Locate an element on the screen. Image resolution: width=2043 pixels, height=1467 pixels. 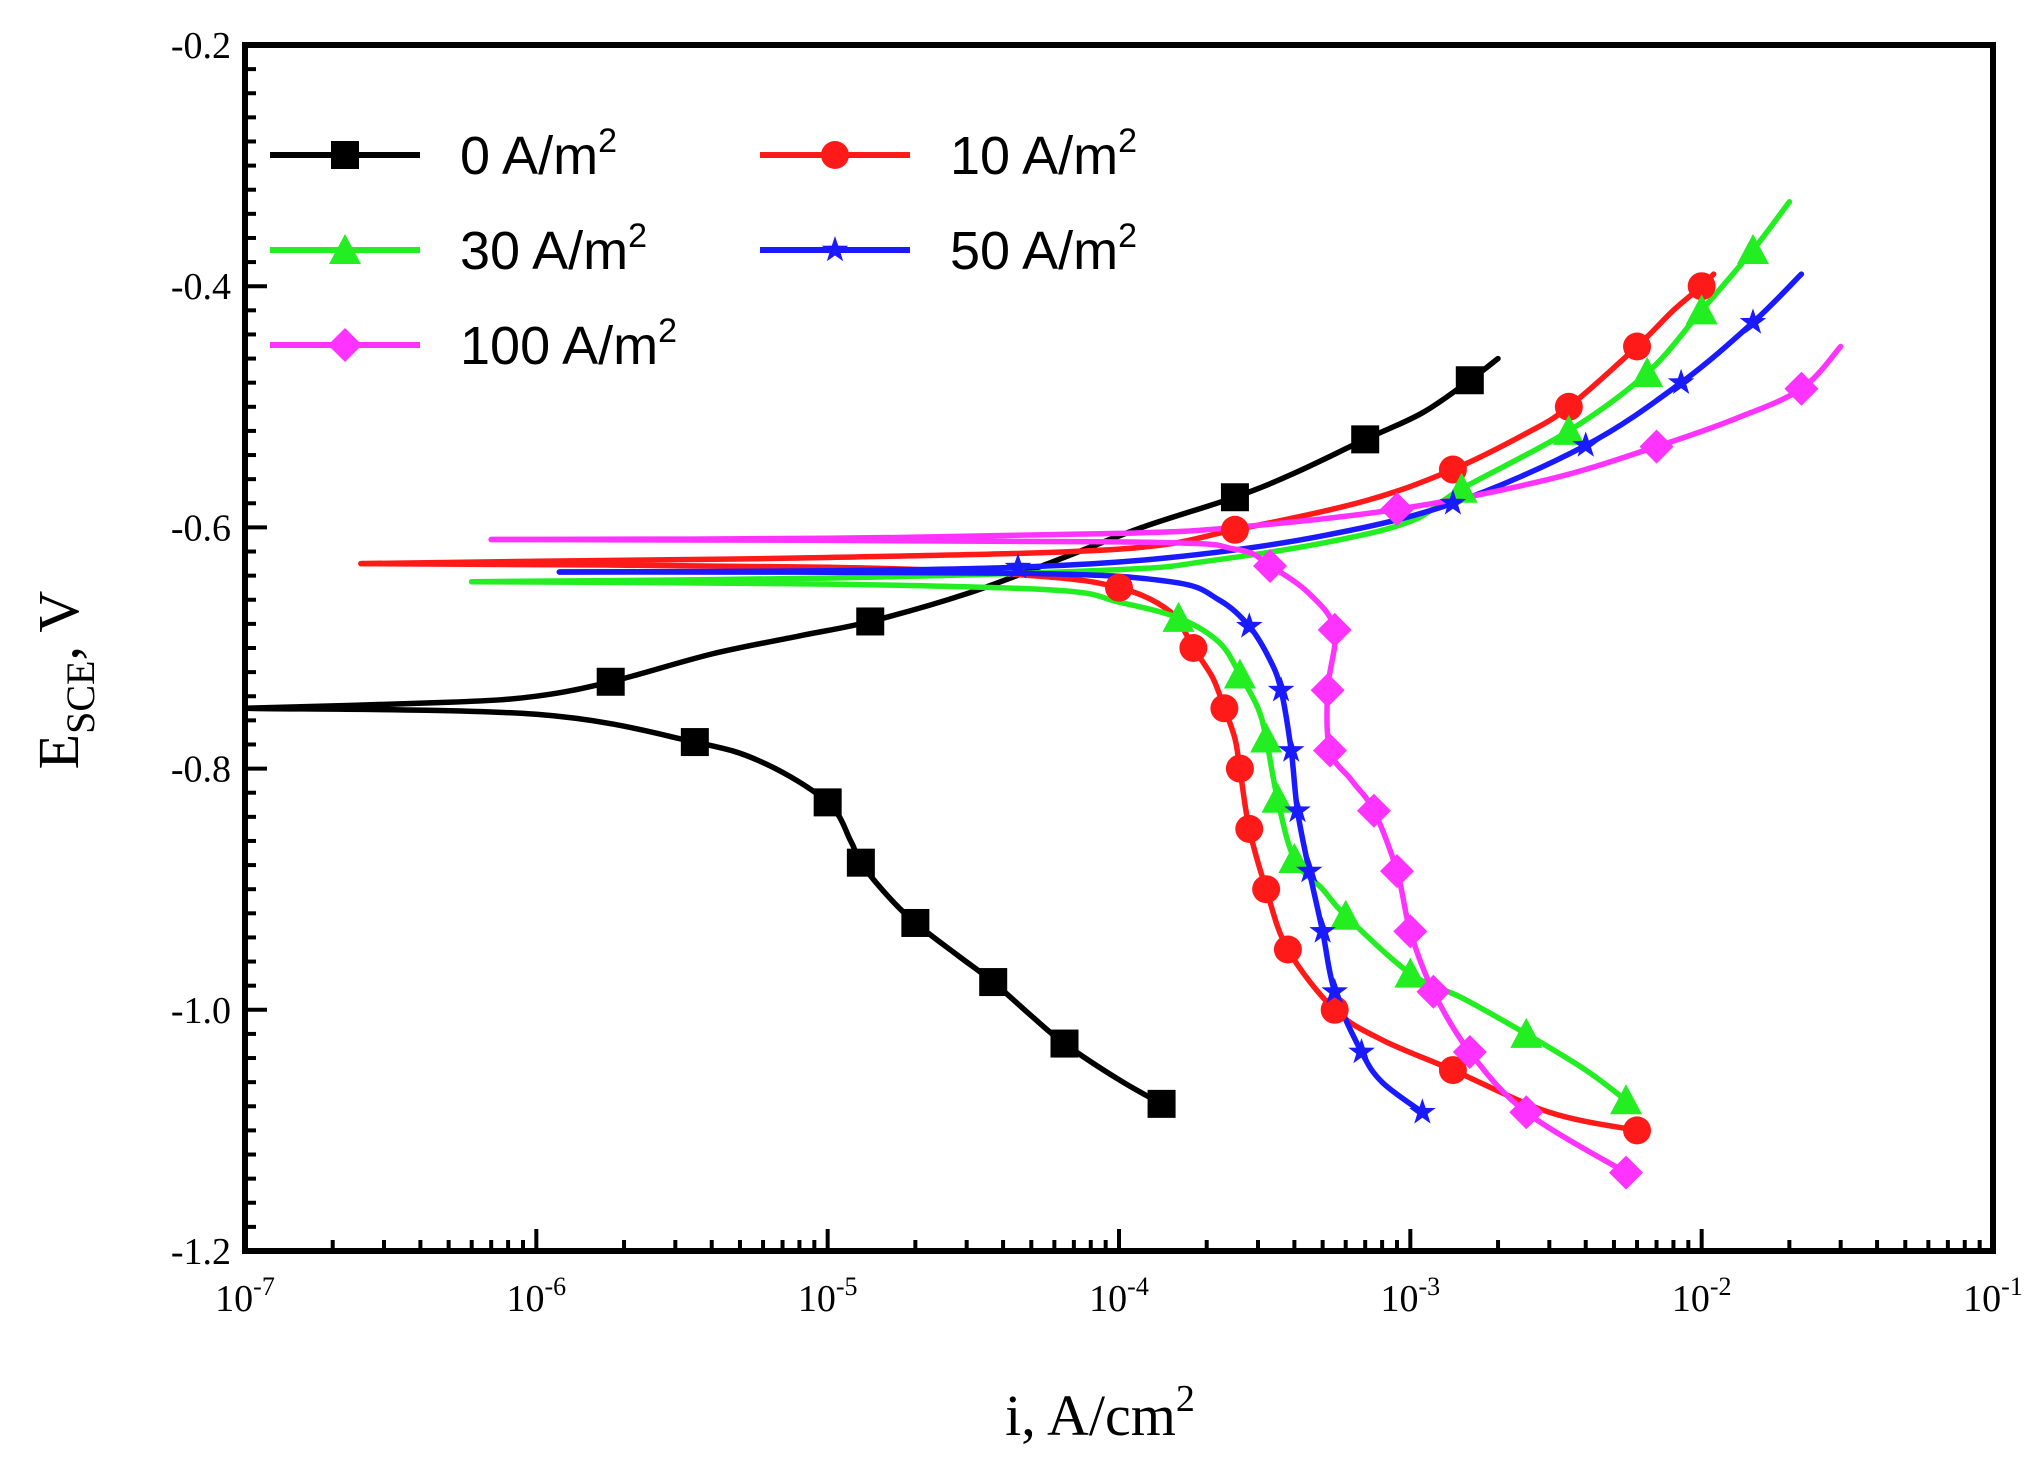
legend-label: 100 A/m2 is located at coordinates (568, 344).